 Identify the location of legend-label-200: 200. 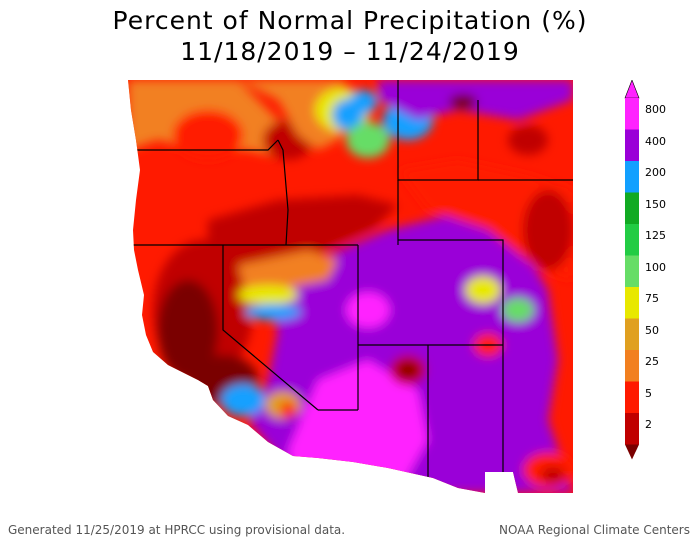
(655, 172).